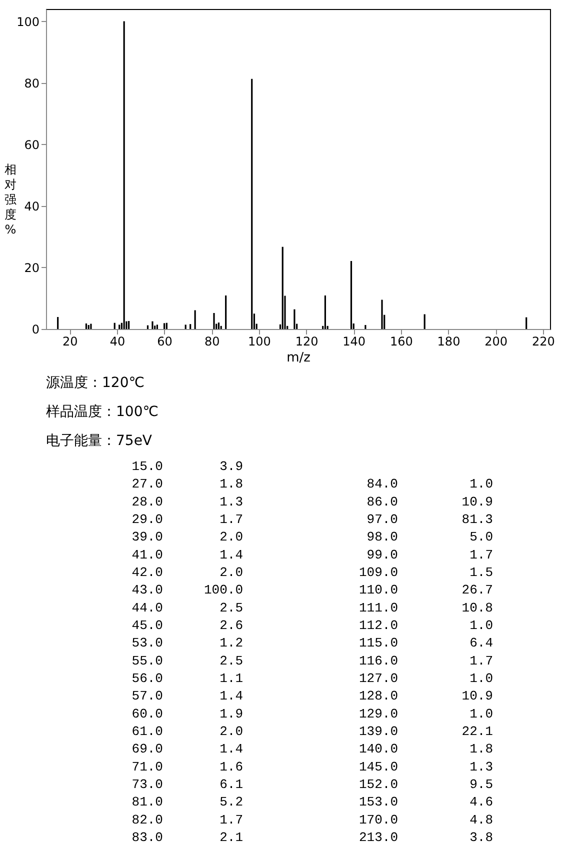 This screenshot has width=570, height=855. What do you see at coordinates (232, 784) in the screenshot?
I see `text: 6.1` at bounding box center [232, 784].